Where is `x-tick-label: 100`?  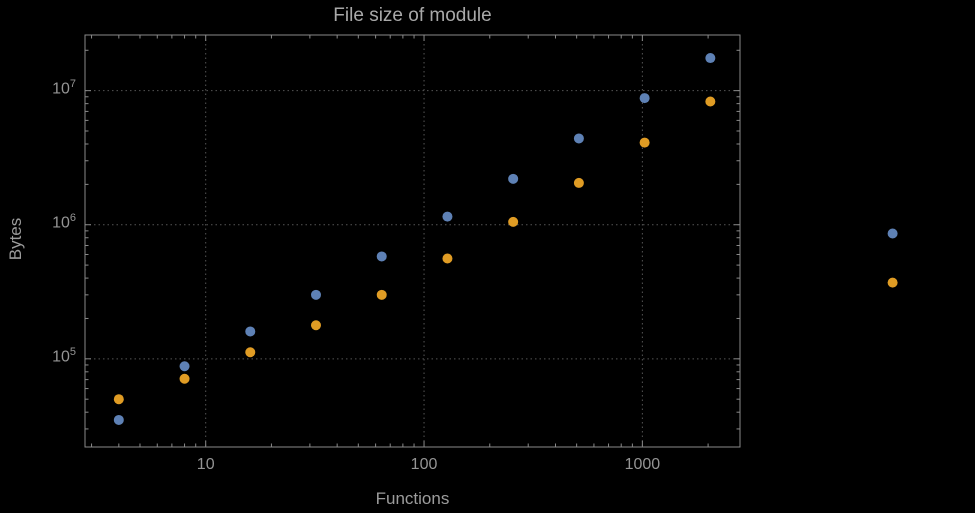
x-tick-label: 100 is located at coordinates (424, 464).